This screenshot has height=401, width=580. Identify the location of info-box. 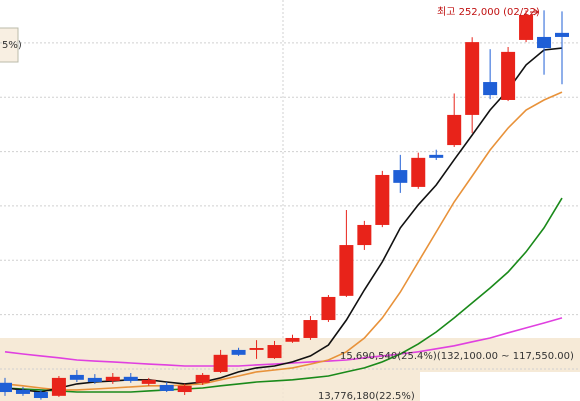
(9, 45).